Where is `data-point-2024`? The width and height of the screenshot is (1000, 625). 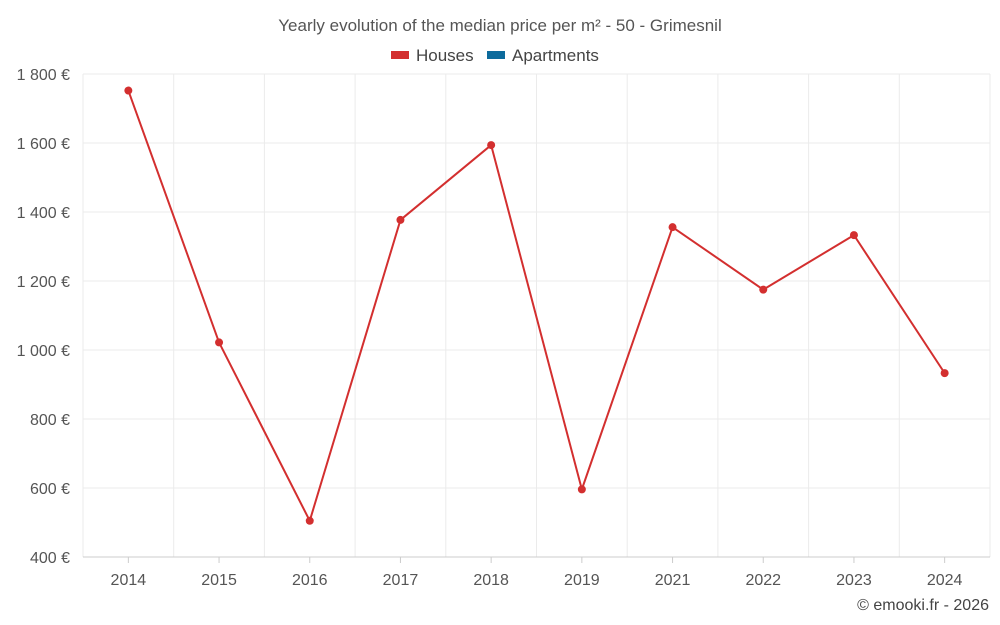 data-point-2024 is located at coordinates (944, 373).